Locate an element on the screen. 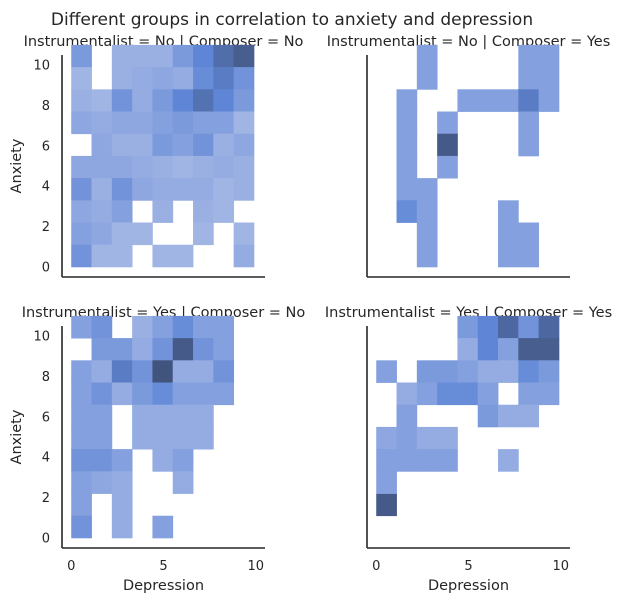 The height and width of the screenshot is (607, 623). x-axis-label: Depression is located at coordinates (163, 586).